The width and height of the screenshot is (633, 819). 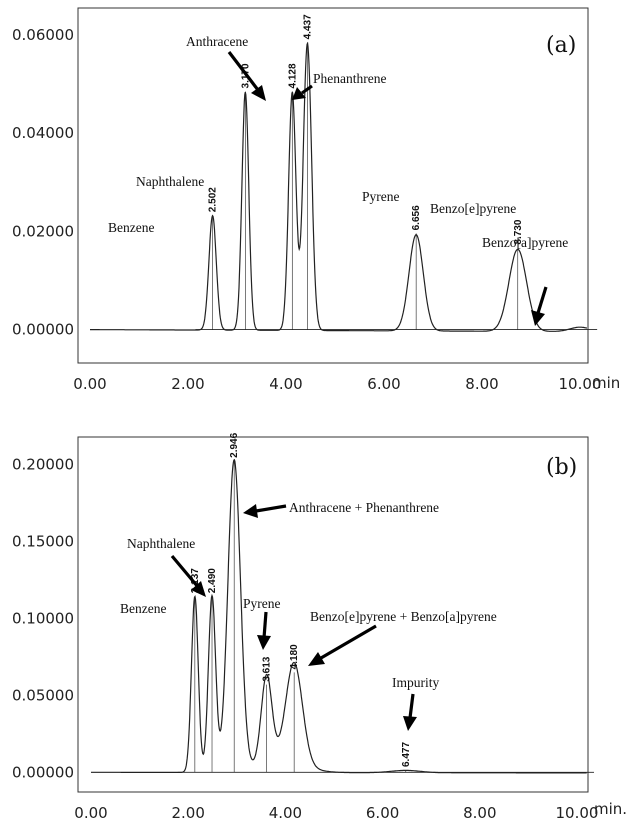 I want to click on peak-rt-label-a: 8.730, so click(x=518, y=231).